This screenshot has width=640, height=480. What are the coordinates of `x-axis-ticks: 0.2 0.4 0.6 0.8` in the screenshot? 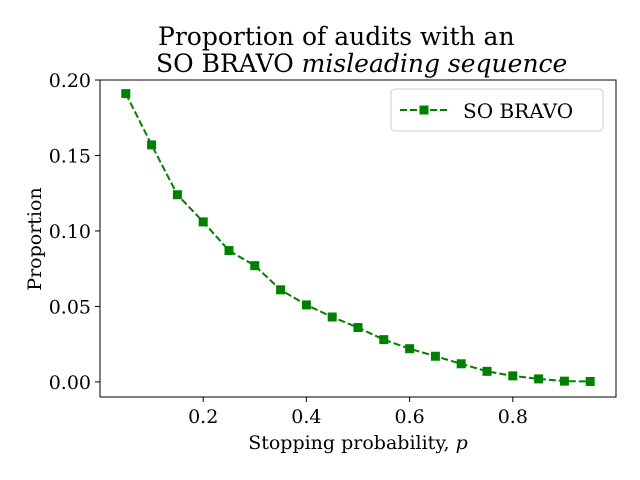 It's located at (358, 412).